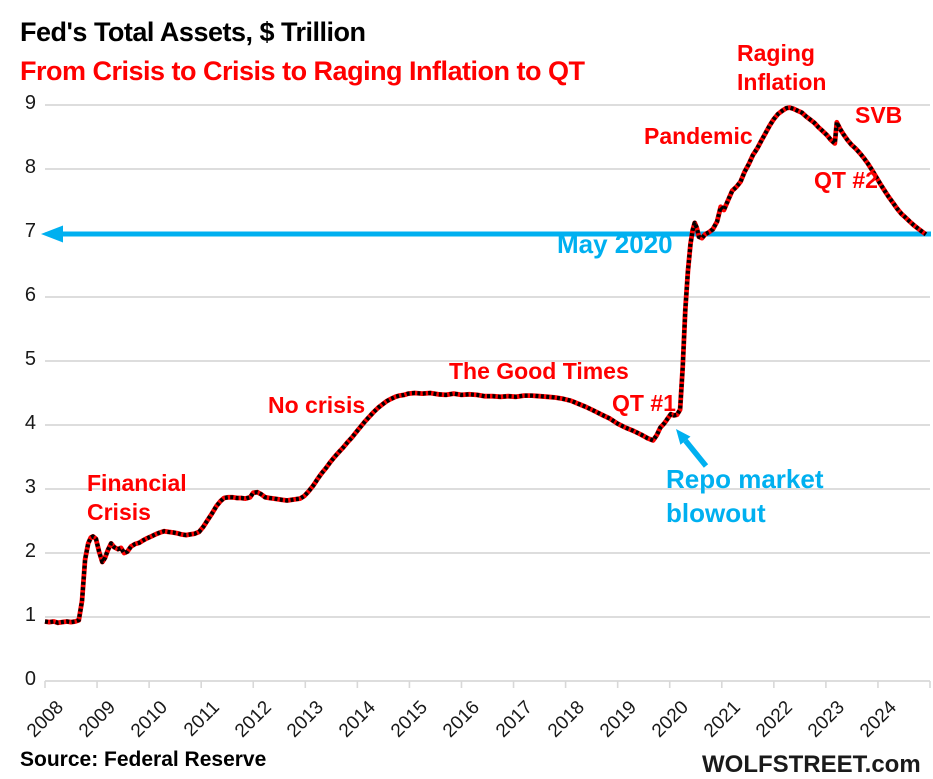 Image resolution: width=933 pixels, height=779 pixels. Describe the element at coordinates (615, 244) in the screenshot. I see `may-2020-label: May 2020` at that location.